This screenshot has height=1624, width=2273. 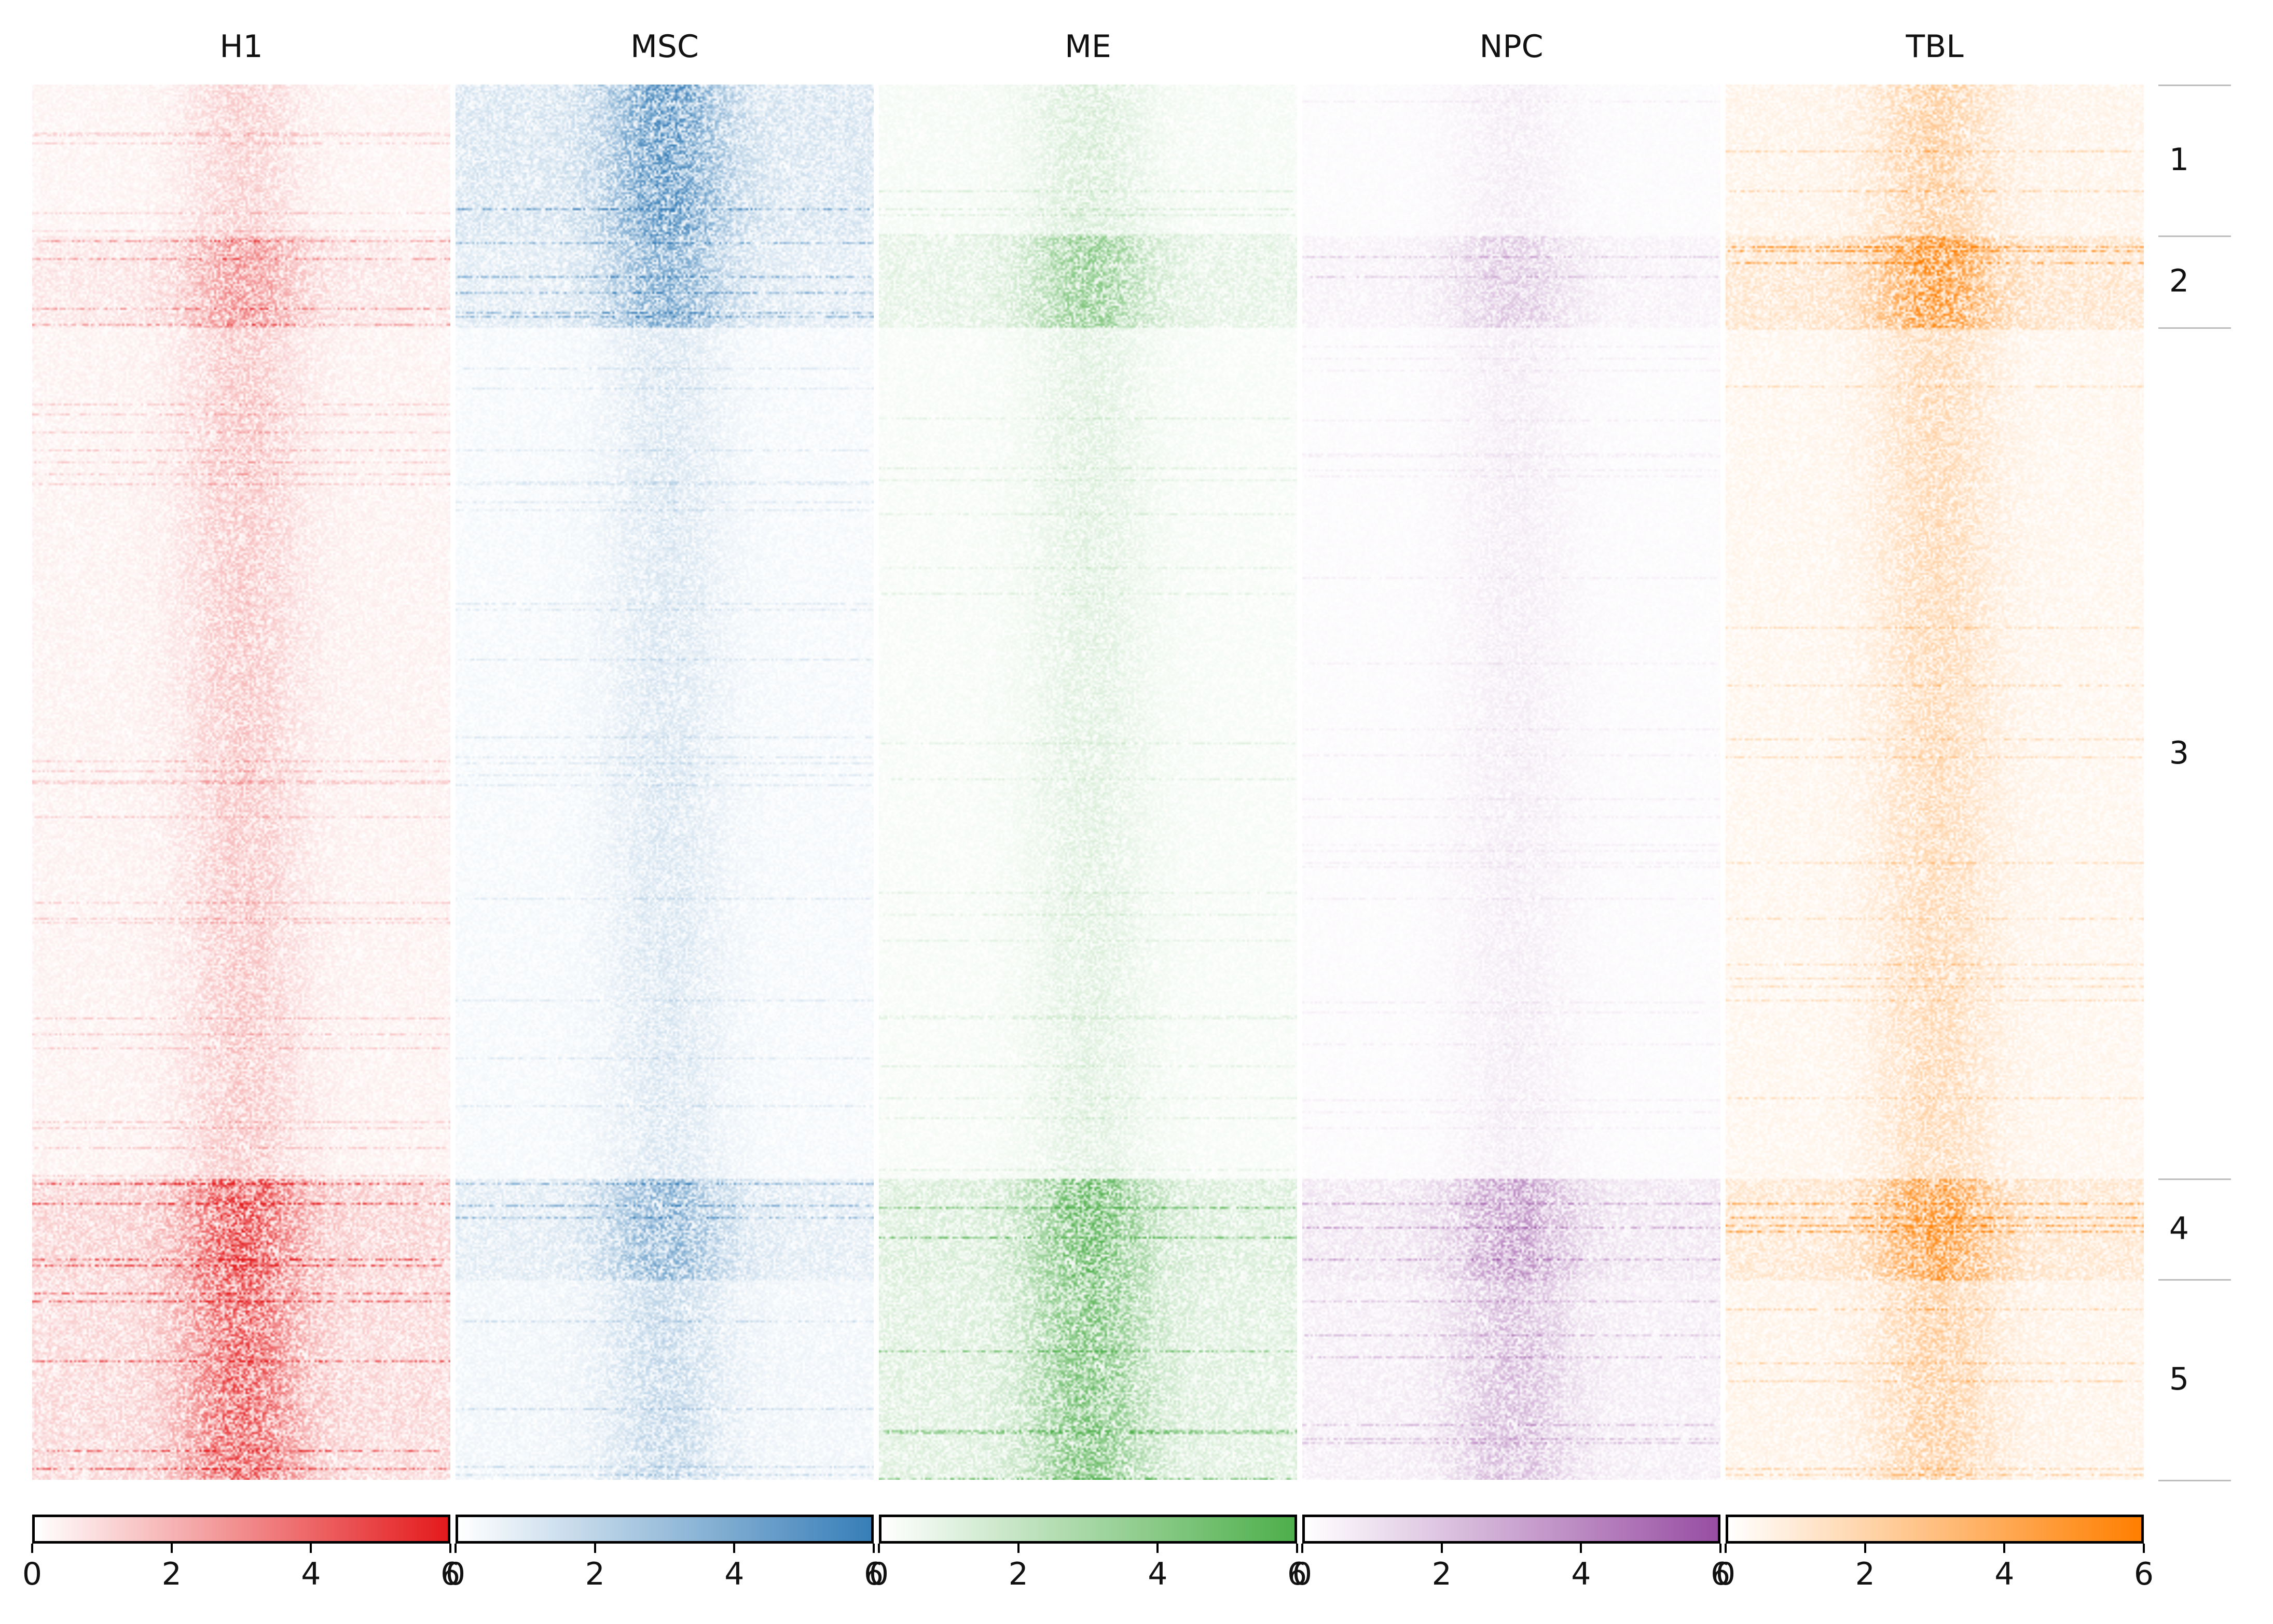 What do you see at coordinates (1511, 47) in the screenshot?
I see `panel-title-npc: NPC` at bounding box center [1511, 47].